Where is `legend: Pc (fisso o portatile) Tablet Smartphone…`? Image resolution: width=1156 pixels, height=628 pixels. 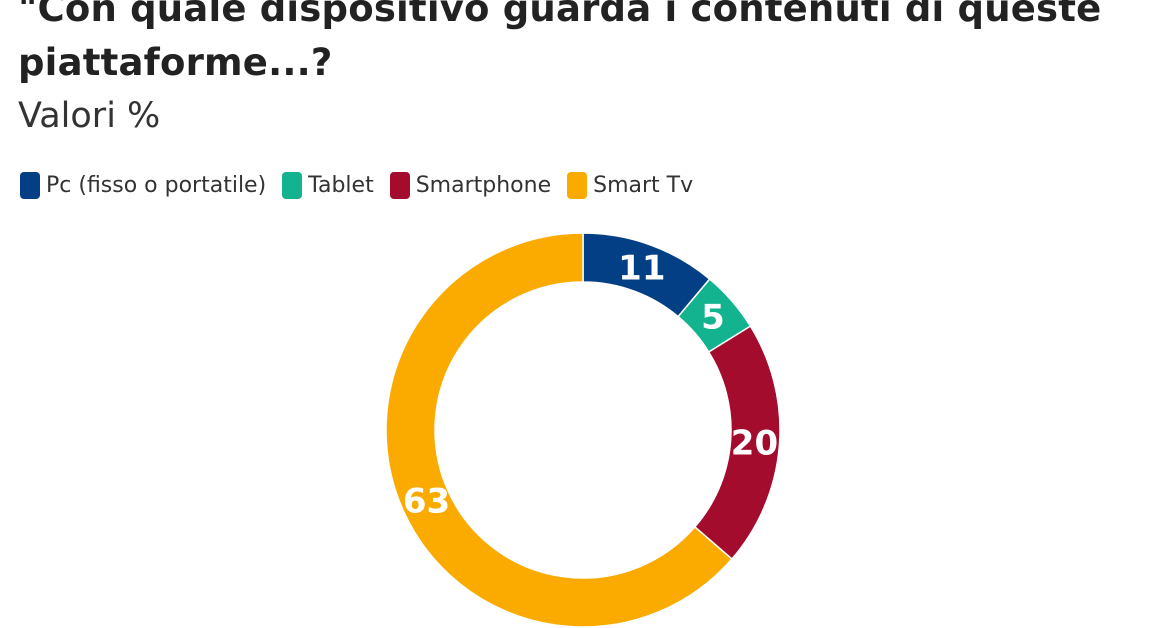
legend: Pc (fisso o portatile) Tablet Smartphone… is located at coordinates (356, 185).